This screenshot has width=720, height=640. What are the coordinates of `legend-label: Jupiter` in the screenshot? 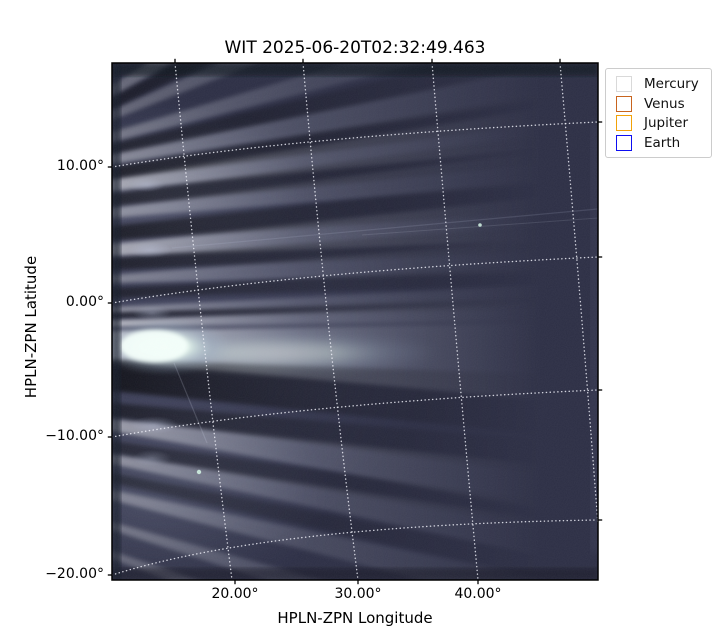 It's located at (666, 123).